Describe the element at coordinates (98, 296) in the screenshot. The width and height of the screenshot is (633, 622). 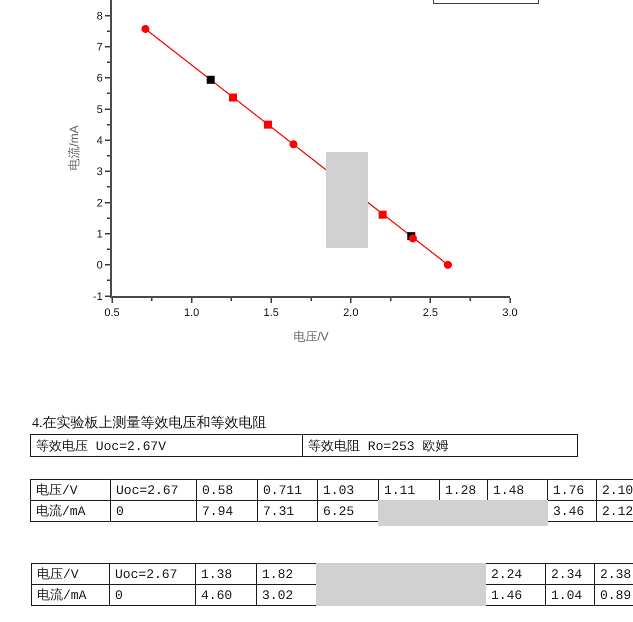
I see `y-tick-label: -1` at that location.